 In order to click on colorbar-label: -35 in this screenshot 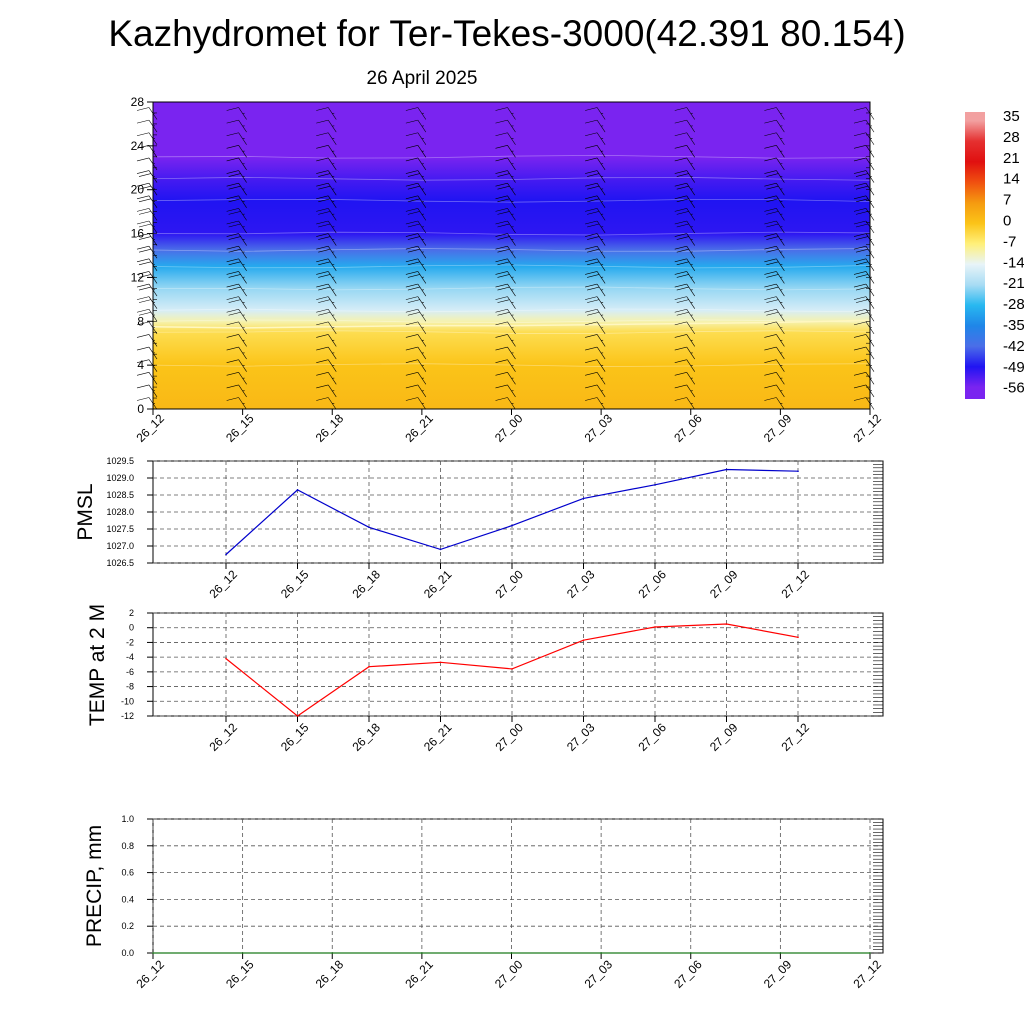, I will do `click(1013, 325)`.